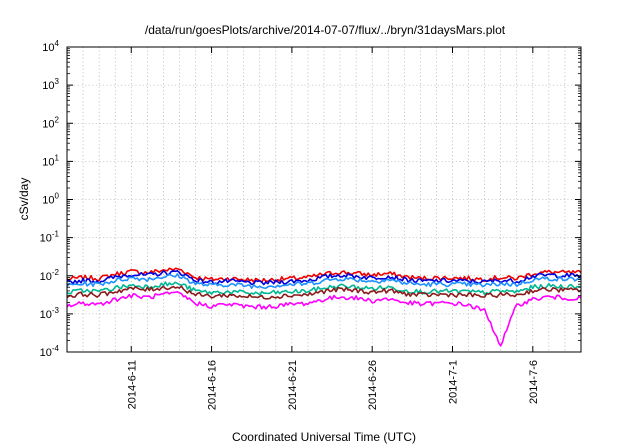  Describe the element at coordinates (50, 313) in the screenshot. I see `y-tick-label: 10⁻³` at that location.